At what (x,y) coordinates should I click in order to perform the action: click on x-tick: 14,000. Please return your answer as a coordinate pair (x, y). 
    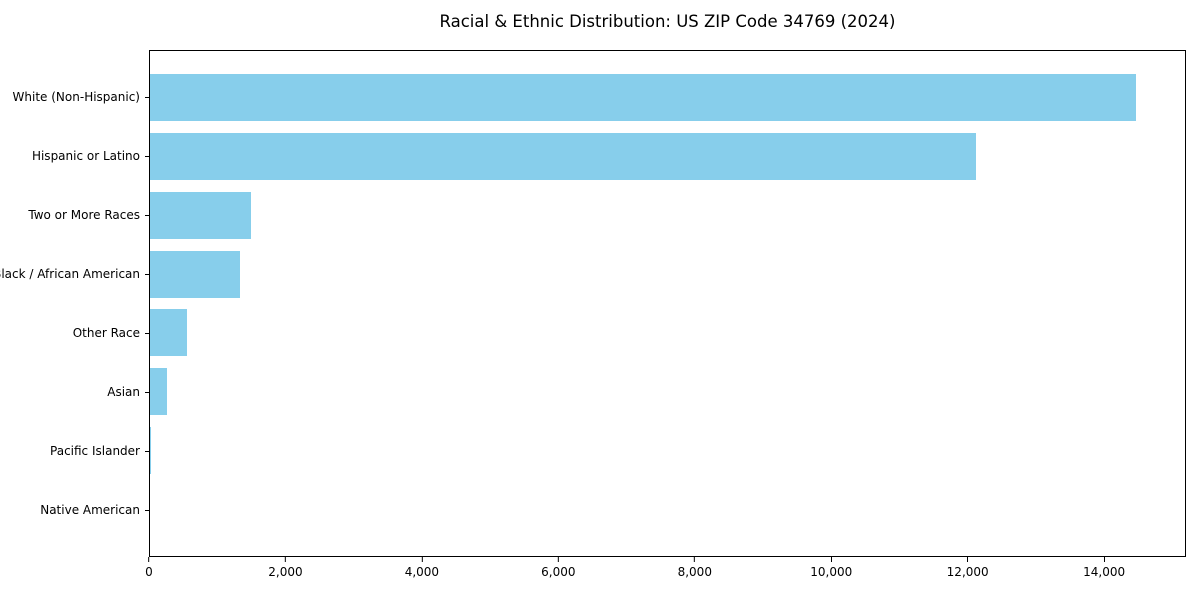
    Looking at the image, I should click on (1104, 568).